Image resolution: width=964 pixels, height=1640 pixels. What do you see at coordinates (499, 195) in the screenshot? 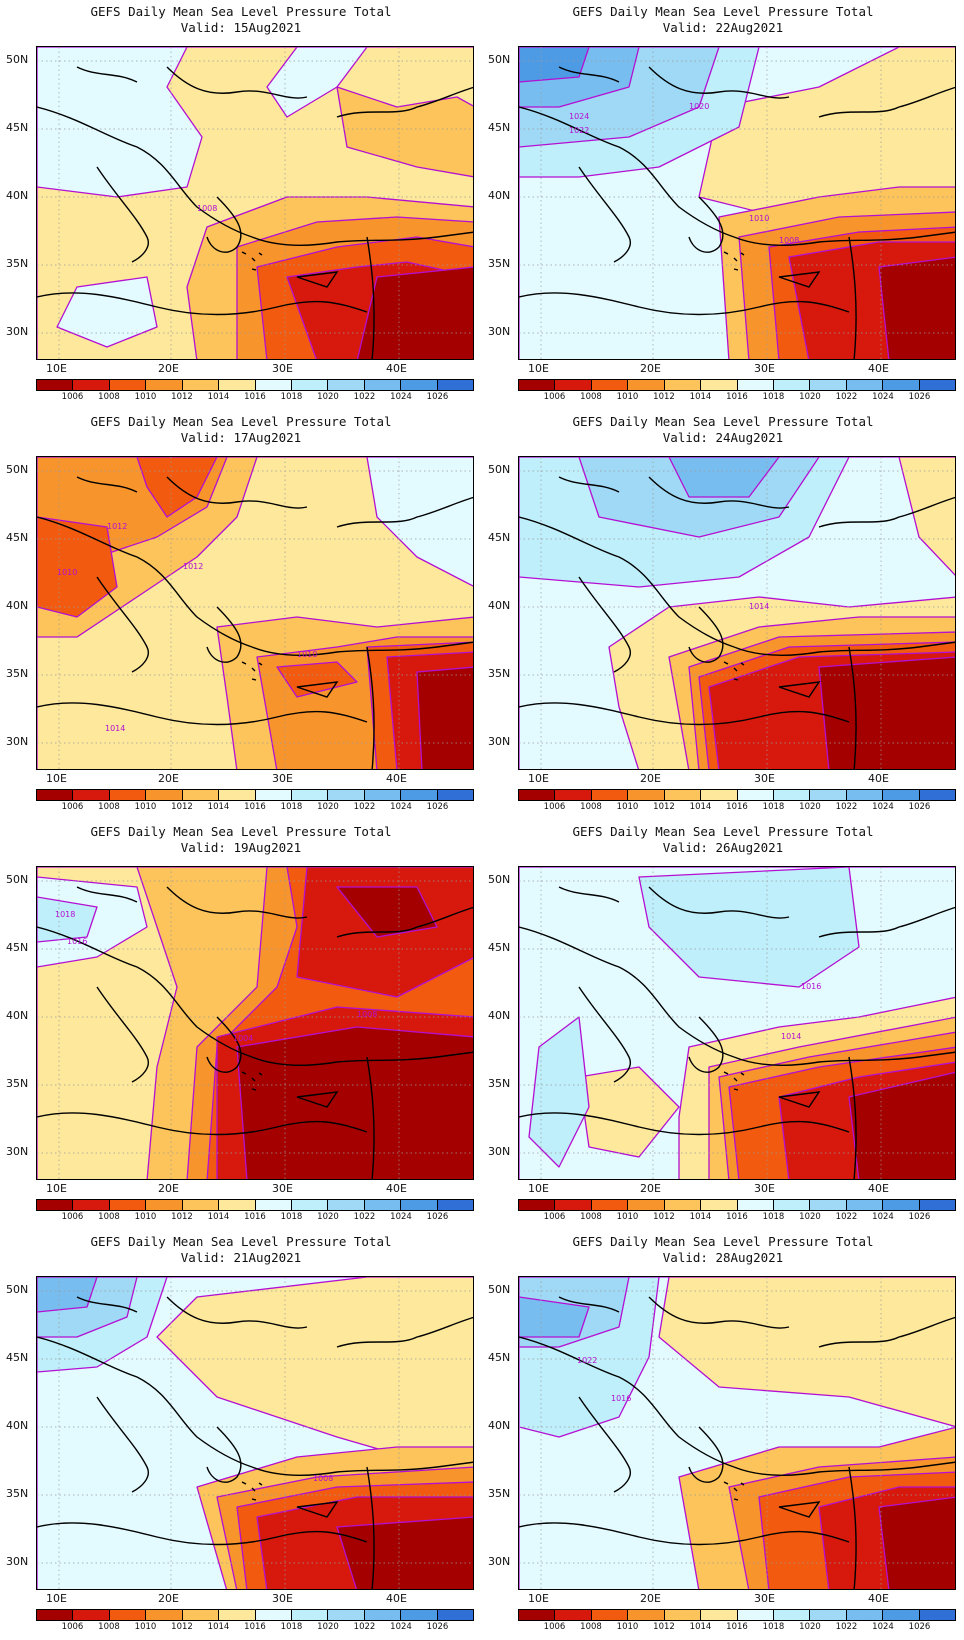
I see `latitude-label: 40N` at bounding box center [499, 195].